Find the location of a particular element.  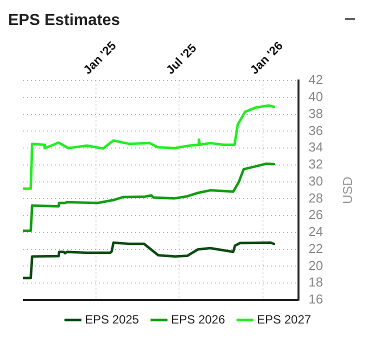

x-tick-label: Jan '26 is located at coordinates (266, 57).